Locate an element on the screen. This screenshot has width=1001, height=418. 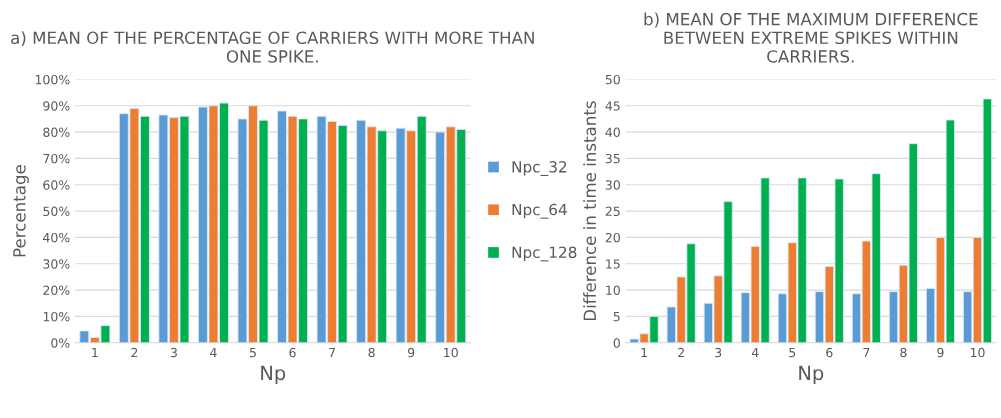
y-tick-label: 30% is located at coordinates (56, 264).